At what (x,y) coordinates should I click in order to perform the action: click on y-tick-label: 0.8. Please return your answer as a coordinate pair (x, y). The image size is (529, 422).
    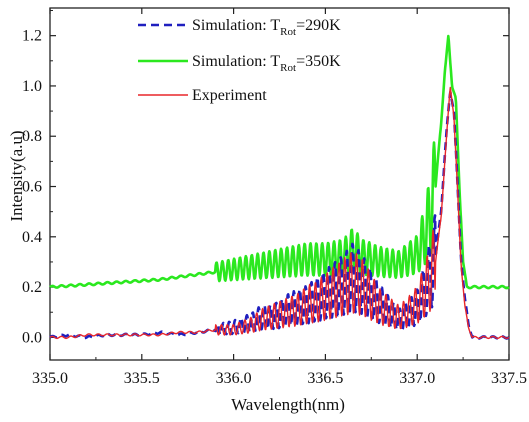
    Looking at the image, I should click on (32, 136).